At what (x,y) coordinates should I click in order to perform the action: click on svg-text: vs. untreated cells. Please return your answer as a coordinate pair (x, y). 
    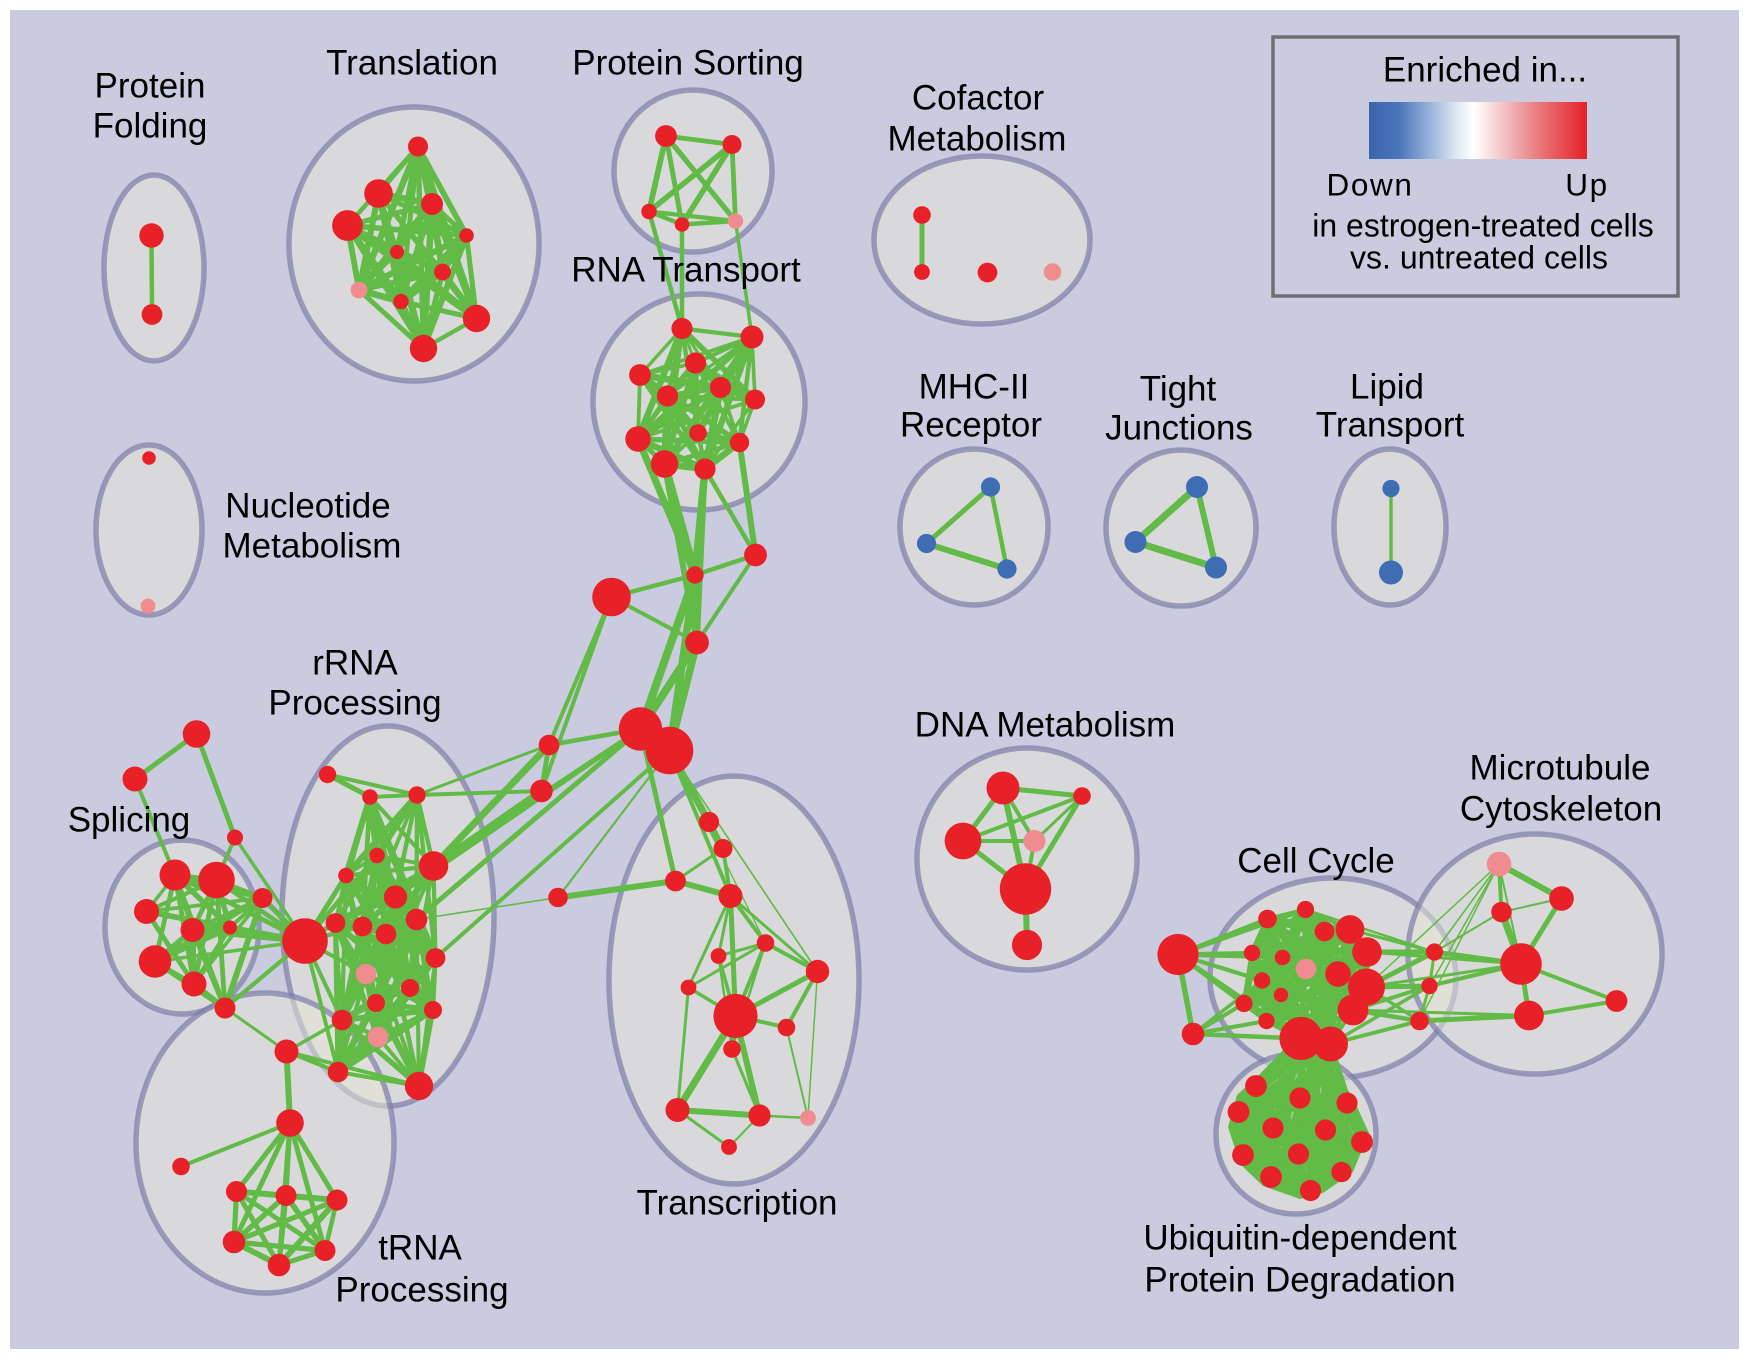
    Looking at the image, I should click on (1479, 257).